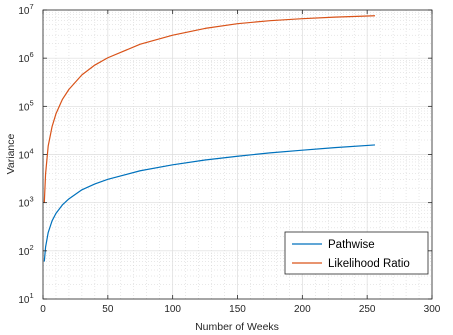  What do you see at coordinates (25, 250) in the screenshot?
I see `y-tick-label: 10²` at bounding box center [25, 250].